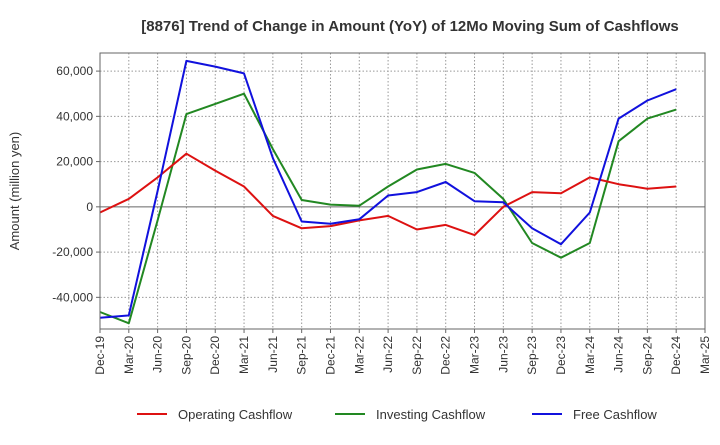  What do you see at coordinates (590, 355) in the screenshot?
I see `x-tick-label: Mar-24` at bounding box center [590, 355].